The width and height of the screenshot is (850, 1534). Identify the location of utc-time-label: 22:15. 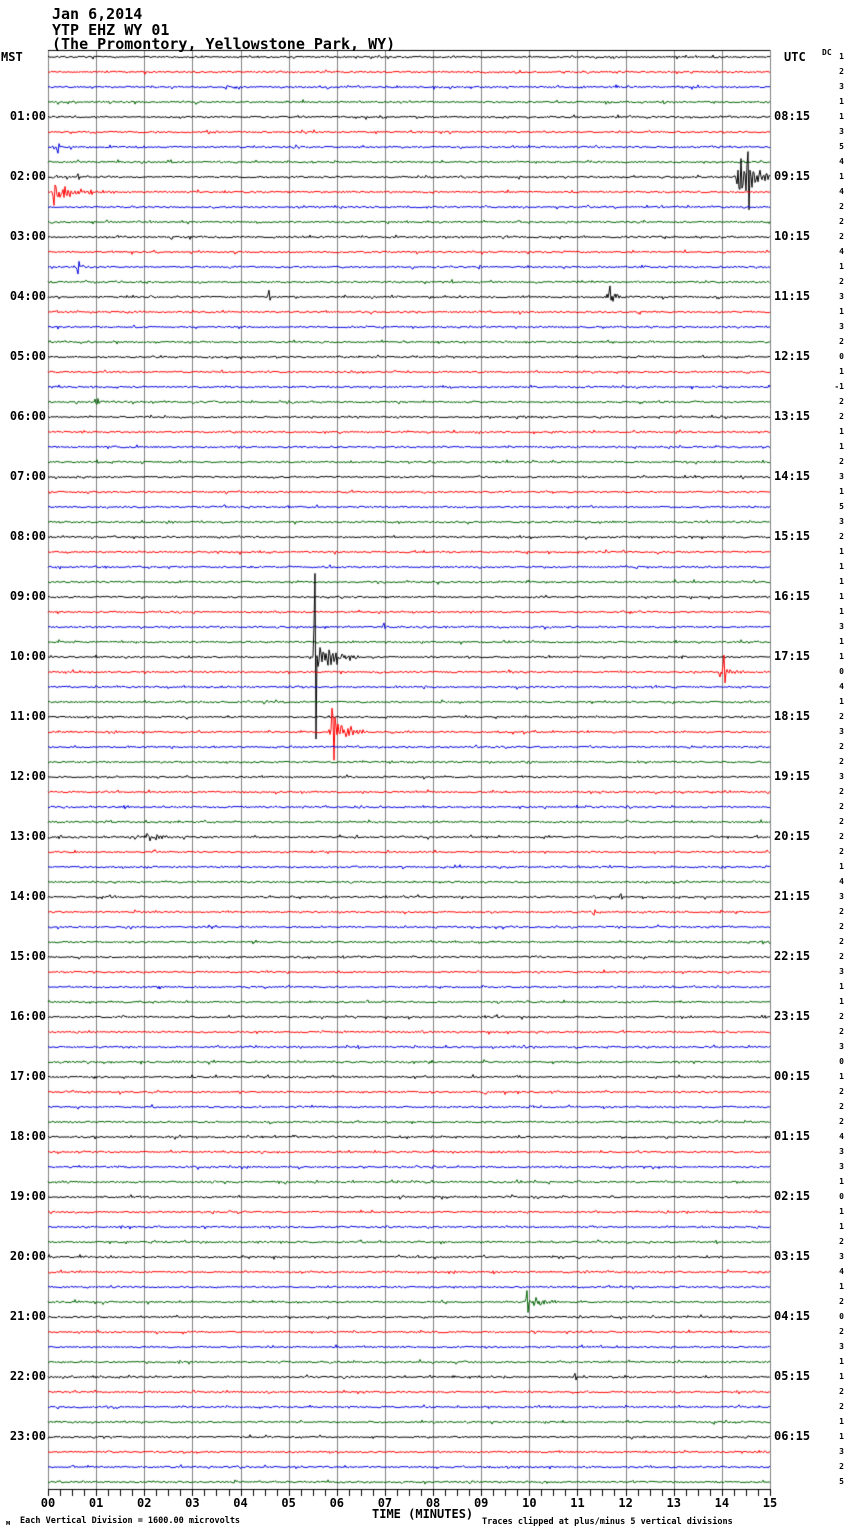
(792, 956).